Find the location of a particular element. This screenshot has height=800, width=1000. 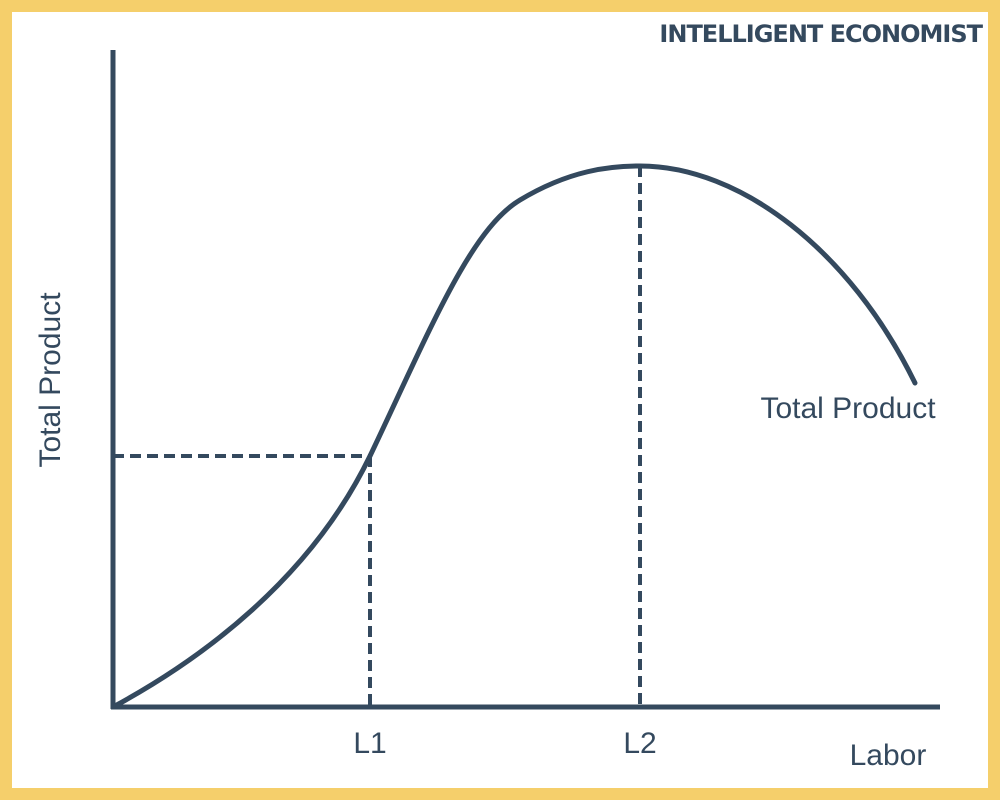

y-axis-label: Total Product is located at coordinates (50, 380).